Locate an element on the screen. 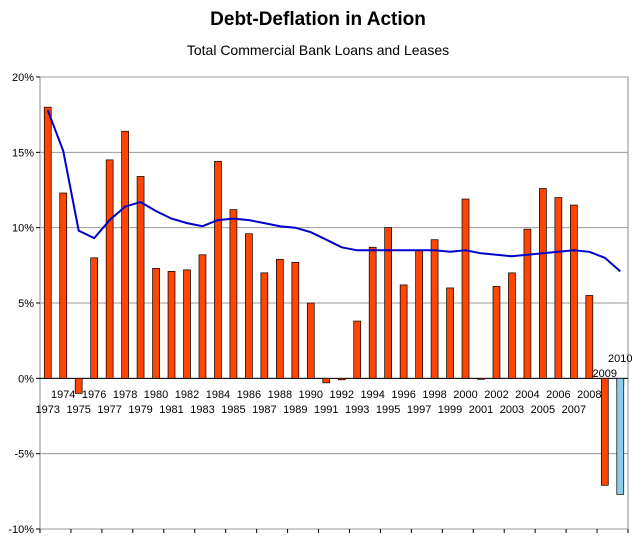  x-tick-label: 1984 is located at coordinates (218, 395).